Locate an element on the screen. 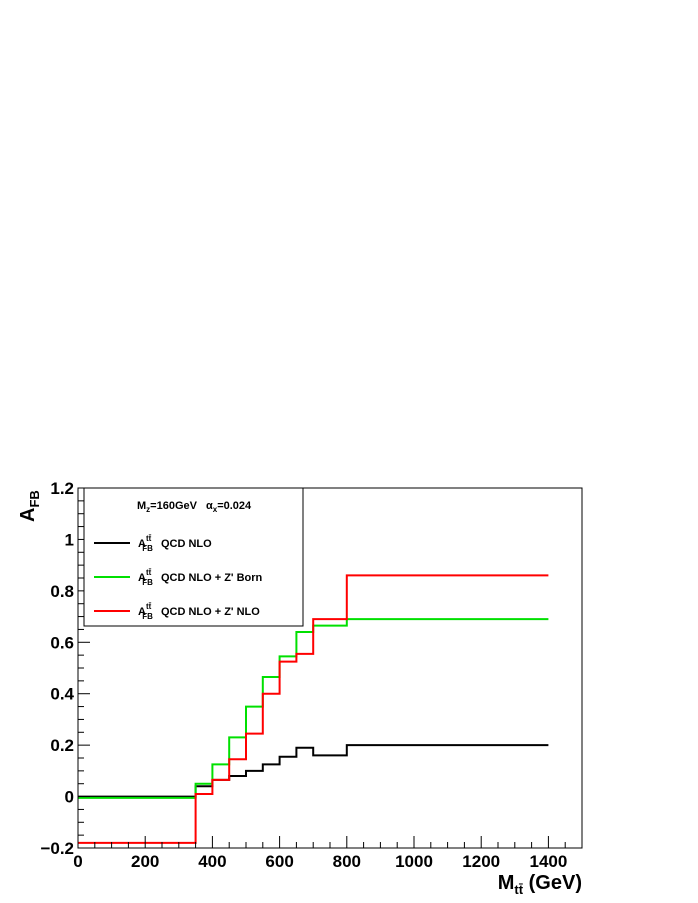  x-axis-title: Mtt̄ (GeV) is located at coordinates (540, 884).